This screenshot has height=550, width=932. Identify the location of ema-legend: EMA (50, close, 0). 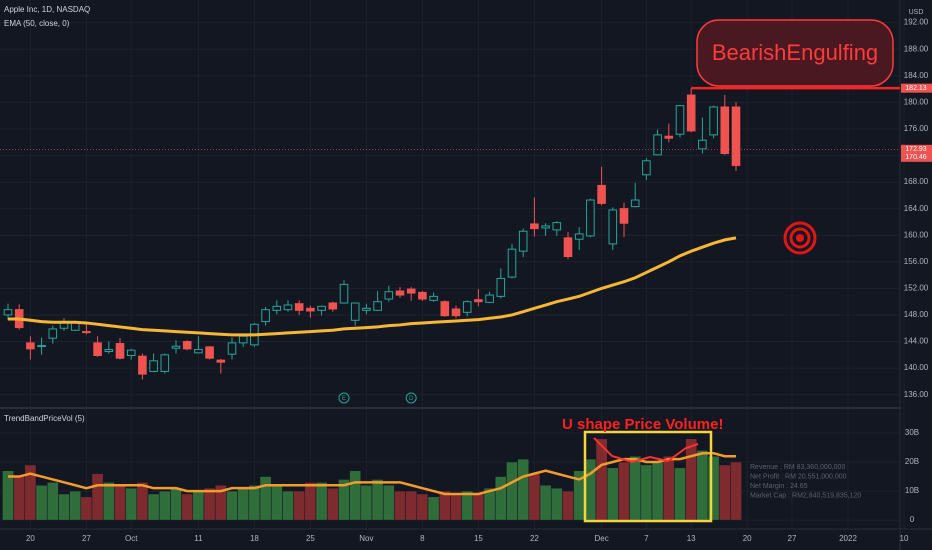
(37, 23).